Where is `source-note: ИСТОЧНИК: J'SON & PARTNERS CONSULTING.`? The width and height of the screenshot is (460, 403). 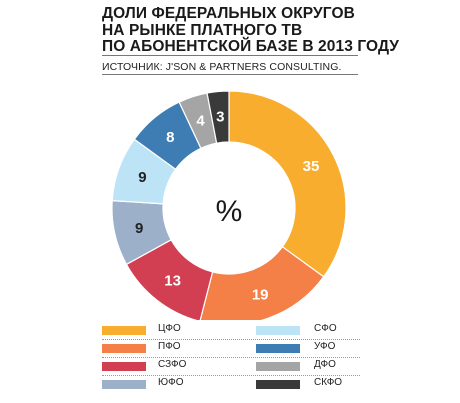 source-note: ИСТОЧНИК: J'SON & PARTNERS CONSULTING. is located at coordinates (222, 67).